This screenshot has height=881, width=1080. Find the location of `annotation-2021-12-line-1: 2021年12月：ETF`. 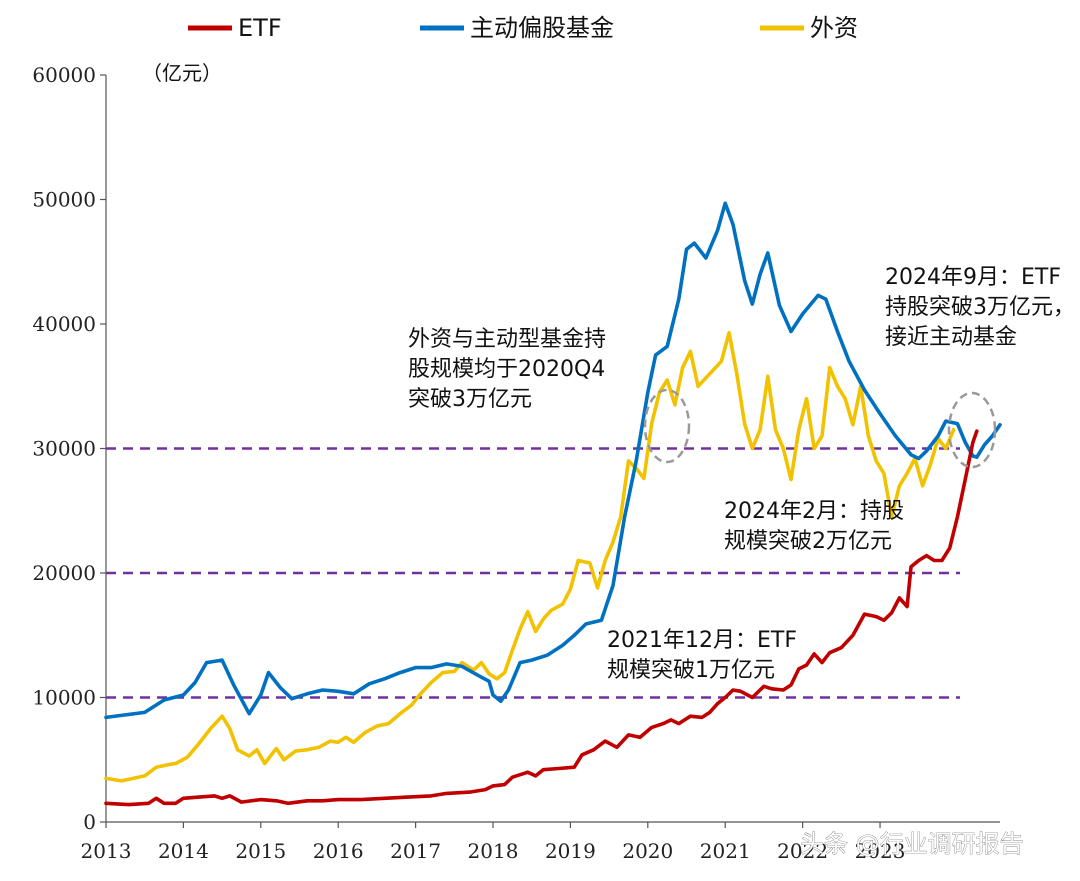

annotation-2021-12-line-1: 2021年12月：ETF is located at coordinates (702, 640).